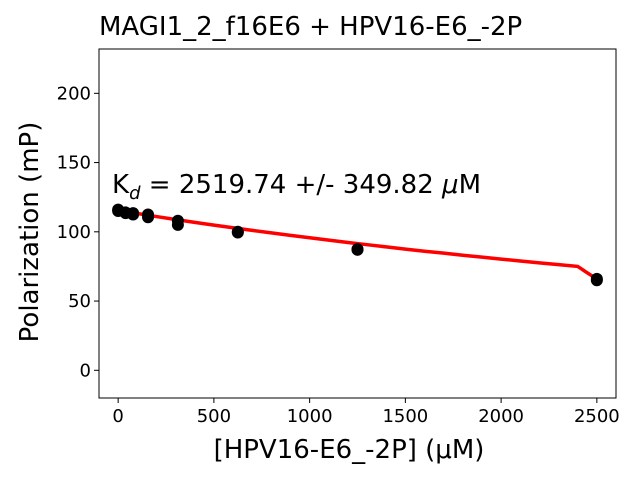 The height and width of the screenshot is (480, 640). Describe the element at coordinates (450, 185) in the screenshot. I see `kd-mu: μ` at that location.